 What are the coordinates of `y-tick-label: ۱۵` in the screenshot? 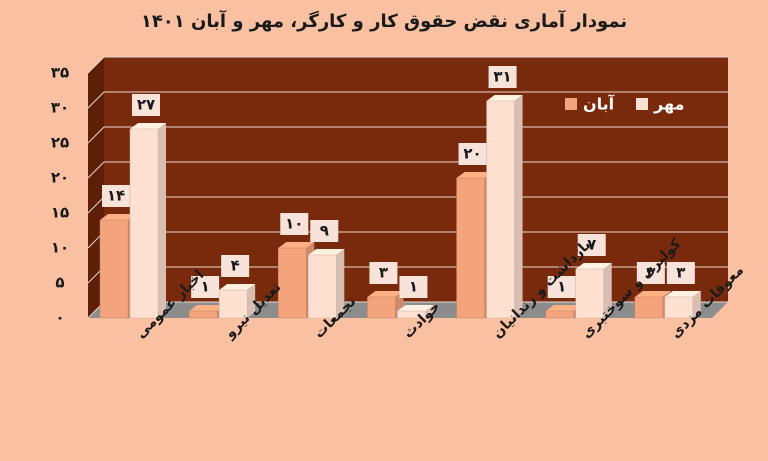 It's located at (60, 213).